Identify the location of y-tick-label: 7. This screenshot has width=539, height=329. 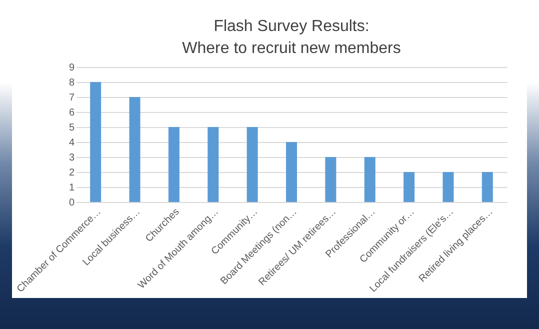
(71, 98).